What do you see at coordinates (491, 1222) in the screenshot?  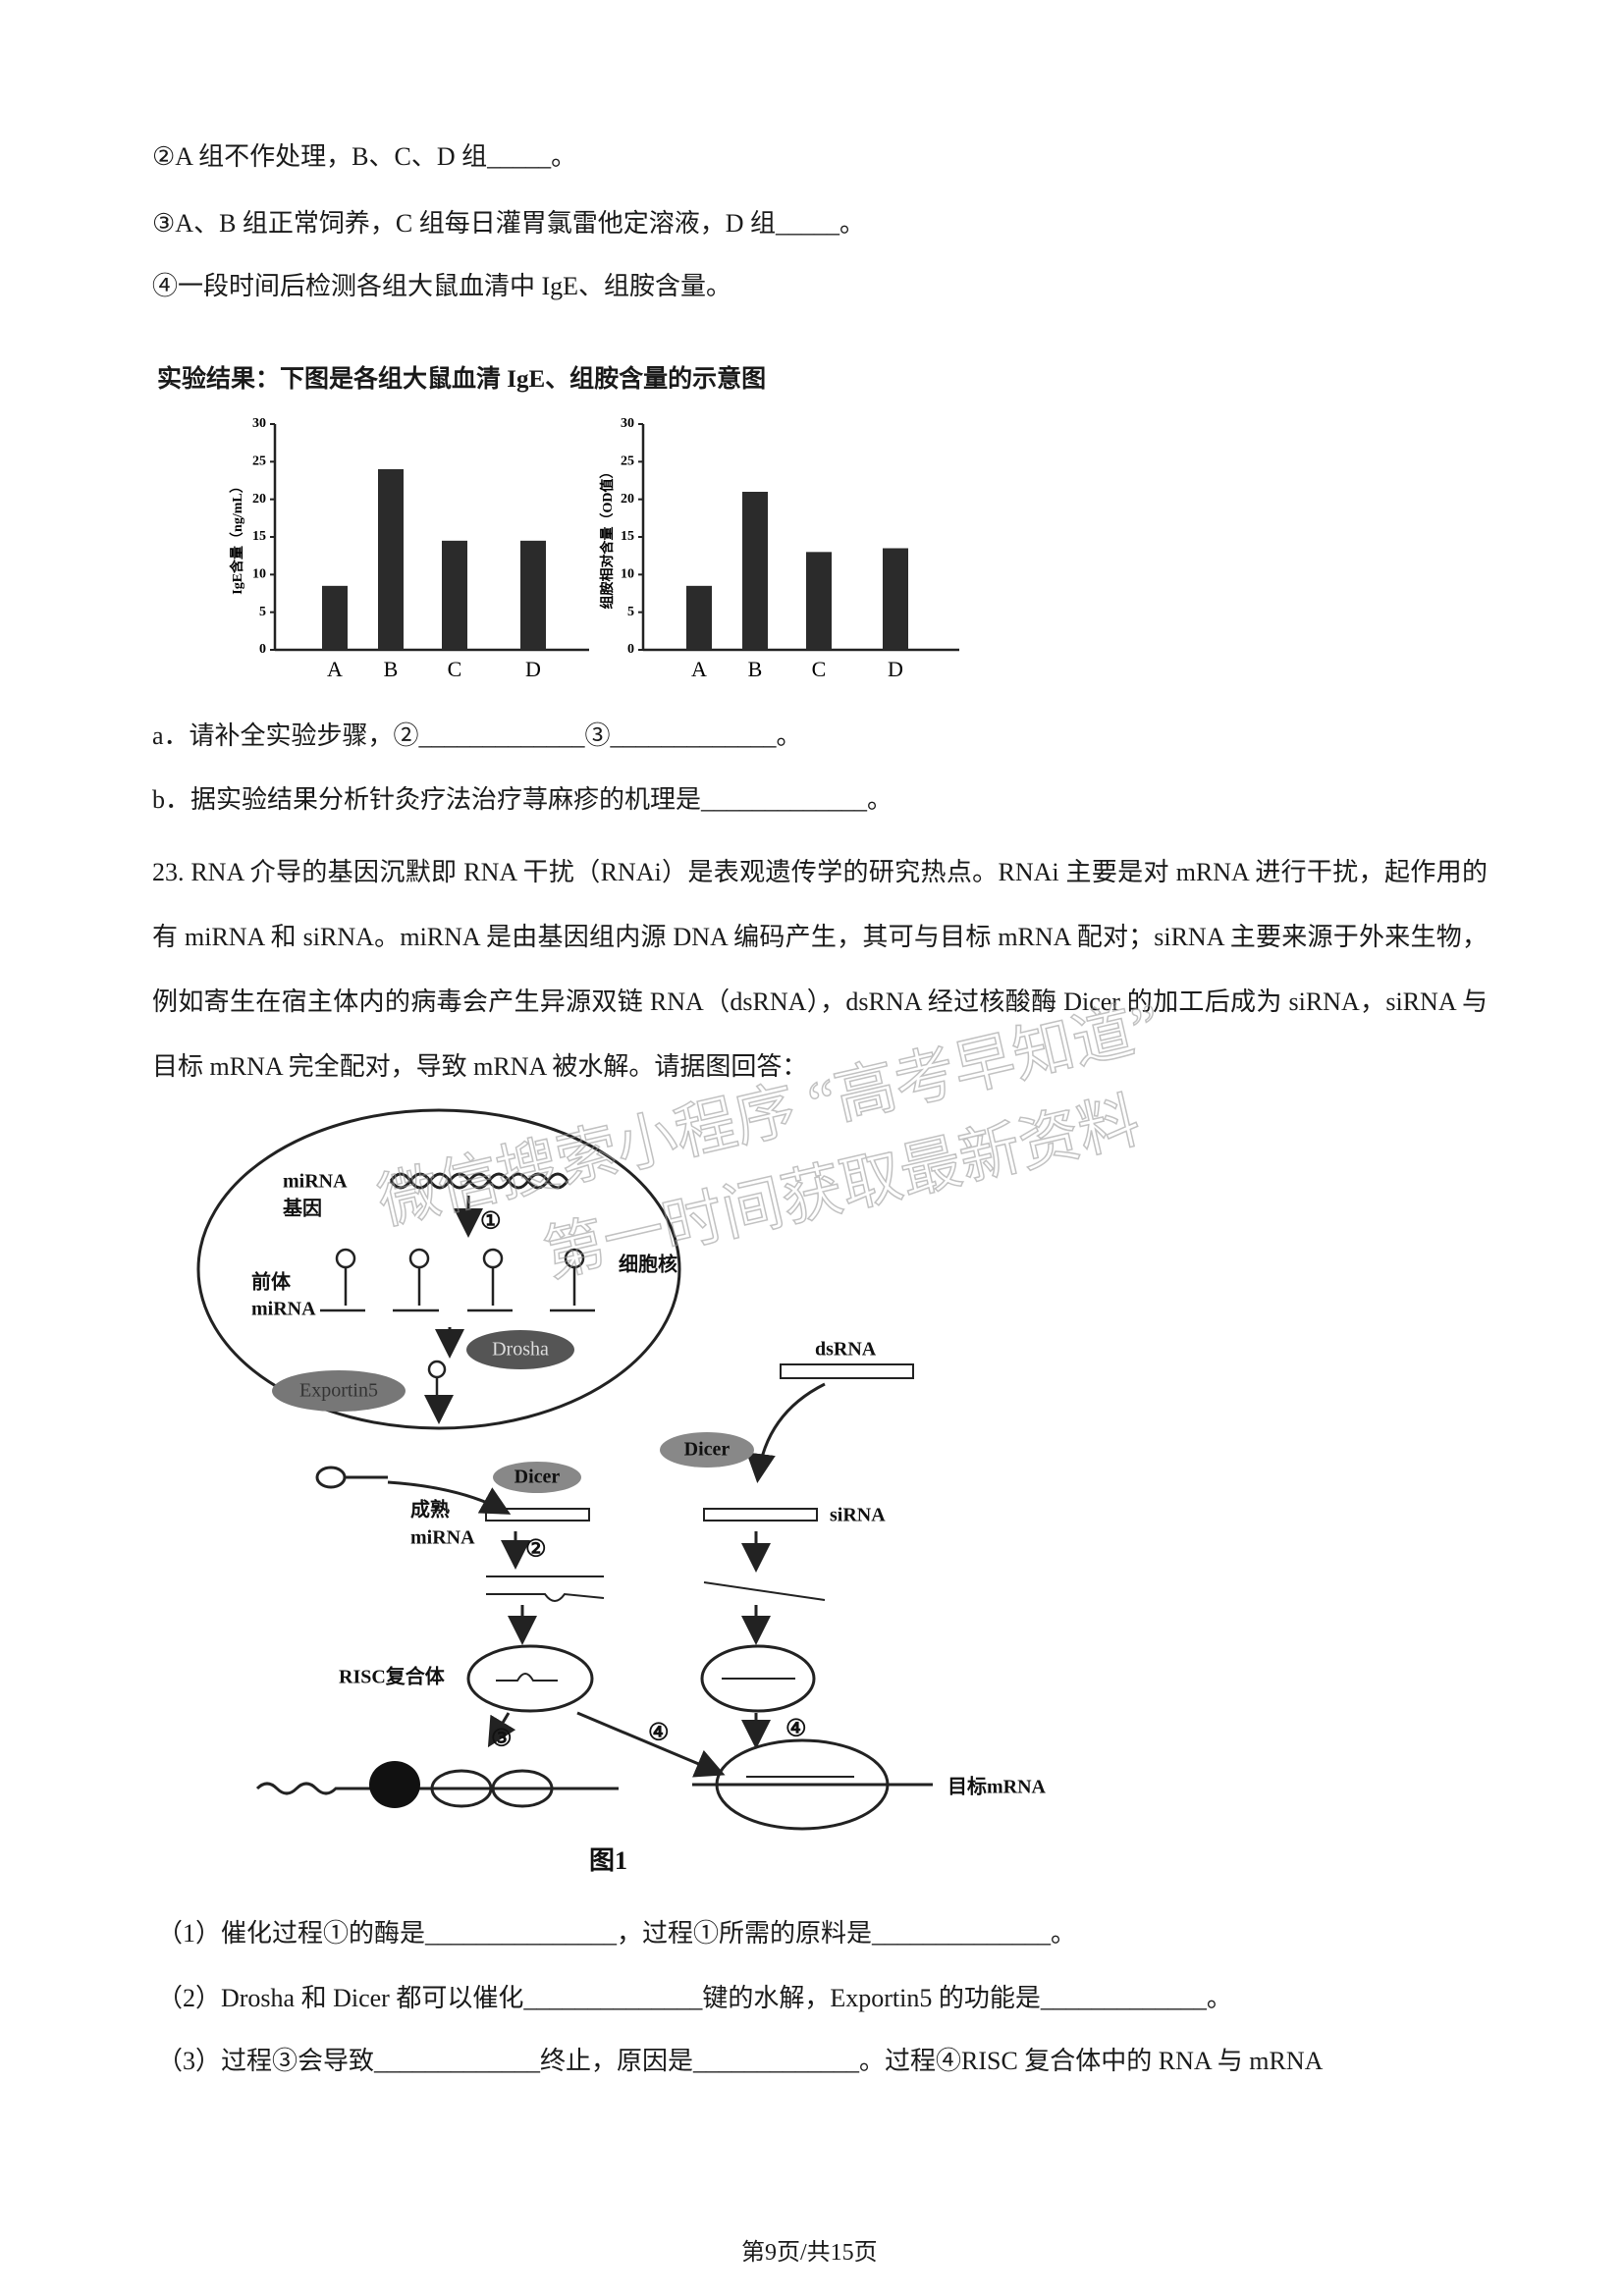 I see `label: ①` at bounding box center [491, 1222].